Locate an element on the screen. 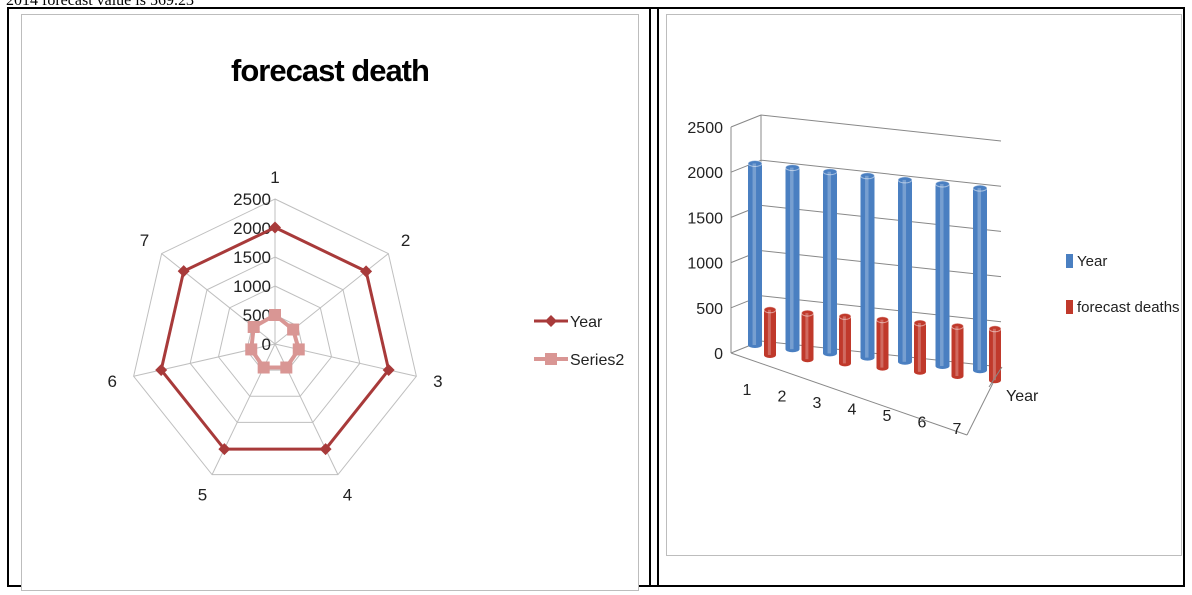  chart-title: forecast death is located at coordinates (330, 70).